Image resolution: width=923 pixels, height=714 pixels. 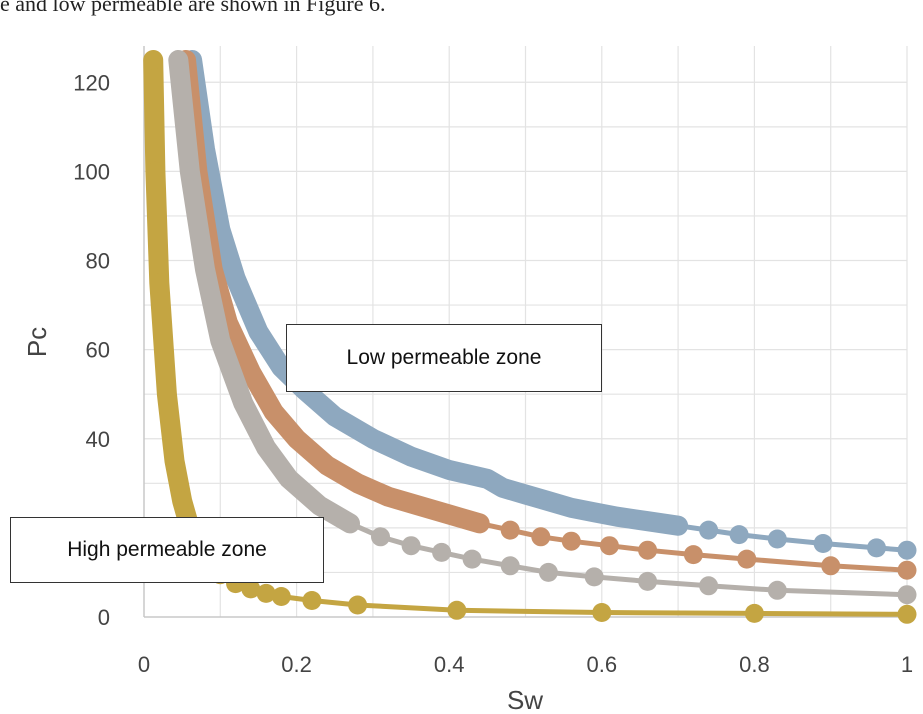 What do you see at coordinates (449, 664) in the screenshot?
I see `x-tick-label: 0.4` at bounding box center [449, 664].